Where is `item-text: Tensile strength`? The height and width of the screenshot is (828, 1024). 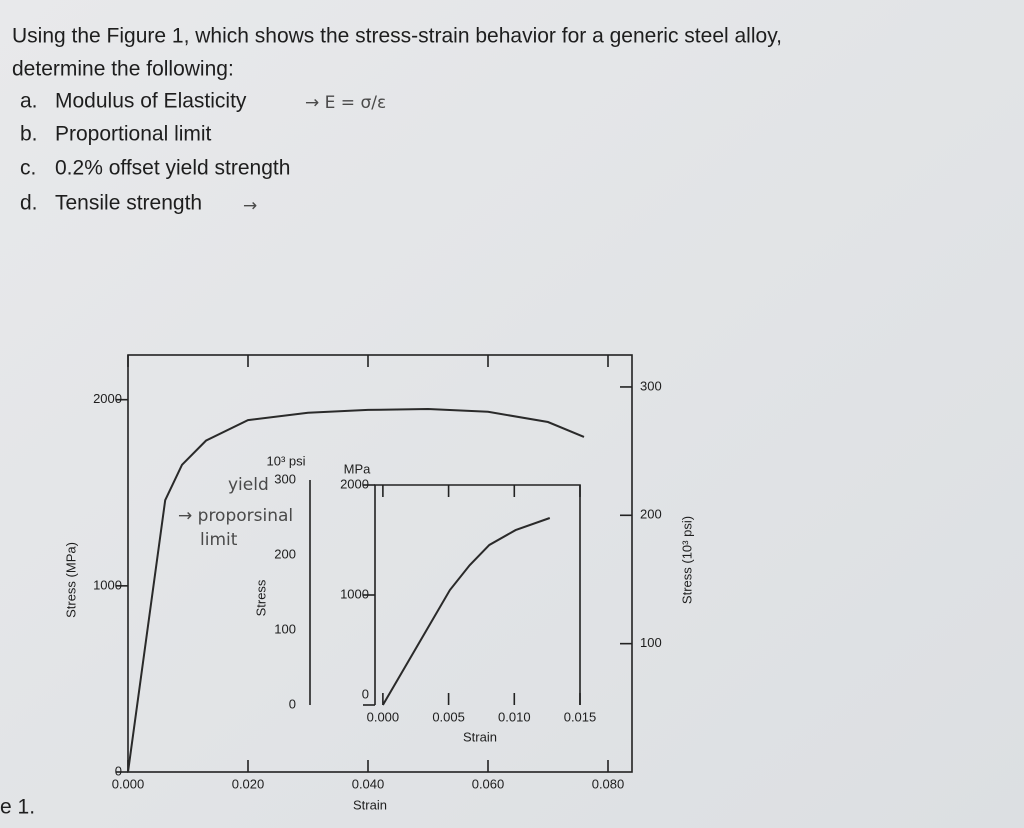
item-text: Tensile strength is located at coordinates (128, 203).